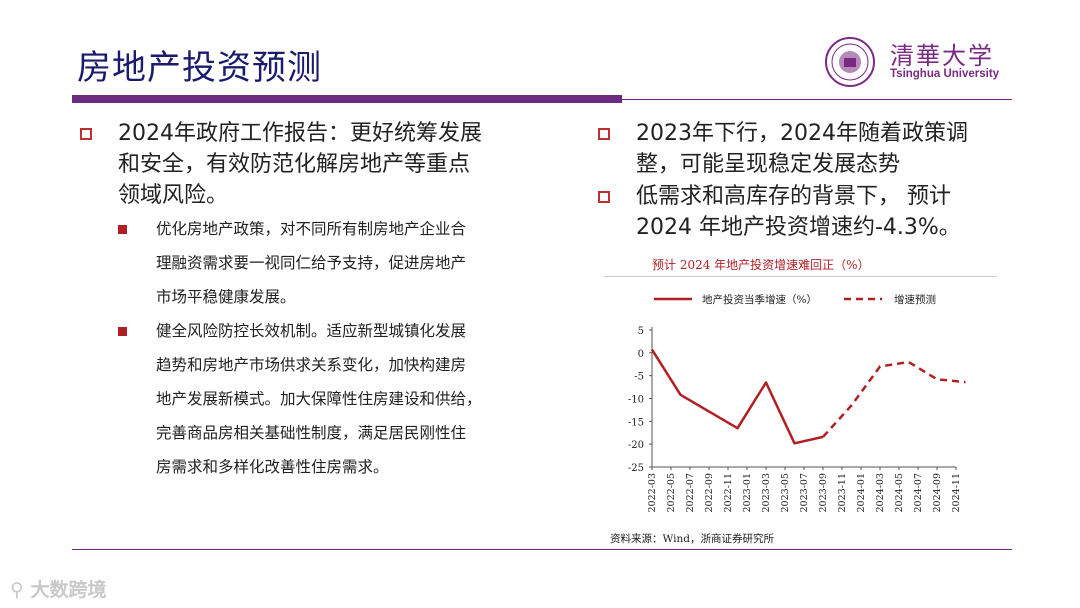 The height and width of the screenshot is (608, 1080). I want to click on y-tick-label: -20, so click(636, 445).